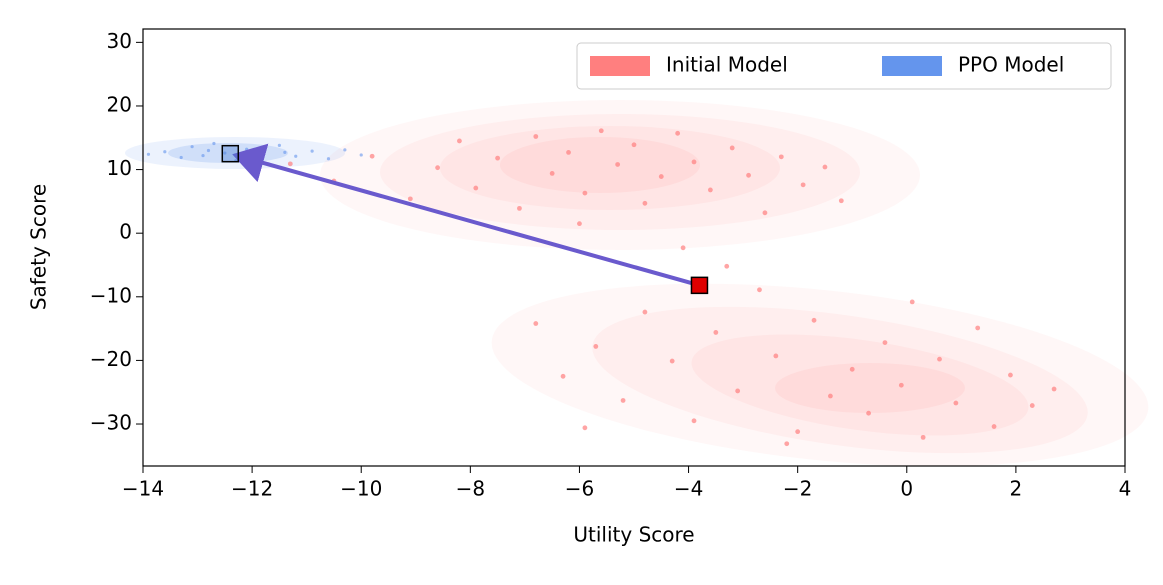 Image resolution: width=1163 pixels, height=585 pixels. What do you see at coordinates (119, 41) in the screenshot?
I see `y-tick-label: 30` at bounding box center [119, 41].